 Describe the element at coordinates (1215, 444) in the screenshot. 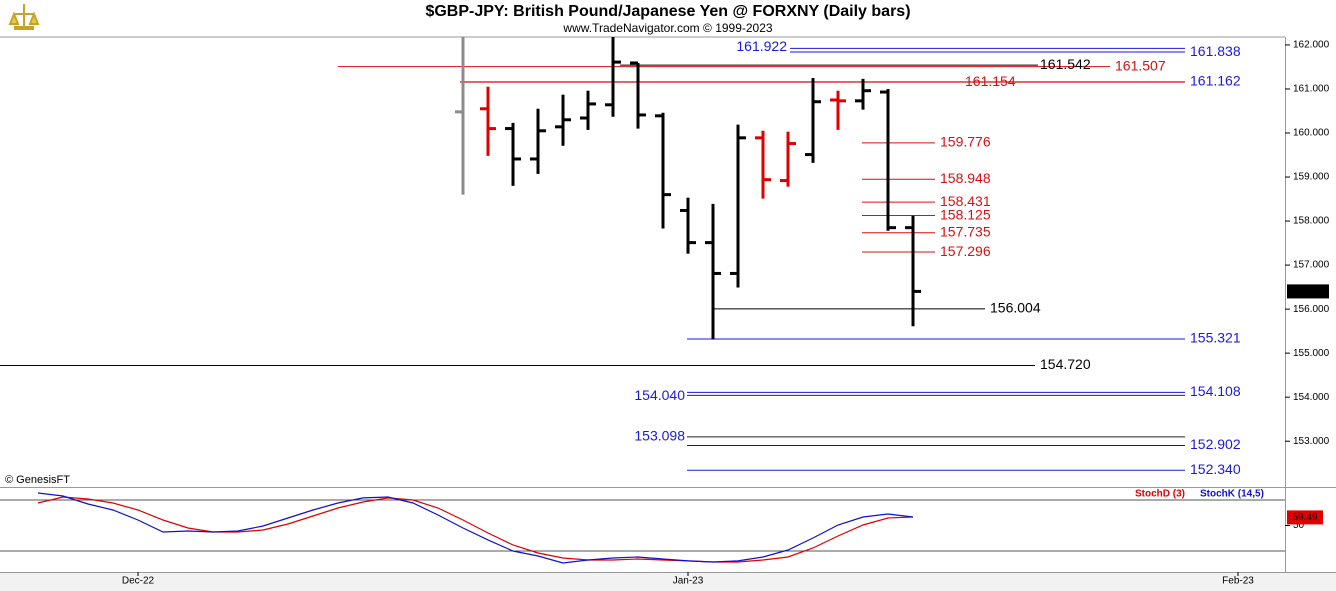

I see `level-label: 152.902` at that location.